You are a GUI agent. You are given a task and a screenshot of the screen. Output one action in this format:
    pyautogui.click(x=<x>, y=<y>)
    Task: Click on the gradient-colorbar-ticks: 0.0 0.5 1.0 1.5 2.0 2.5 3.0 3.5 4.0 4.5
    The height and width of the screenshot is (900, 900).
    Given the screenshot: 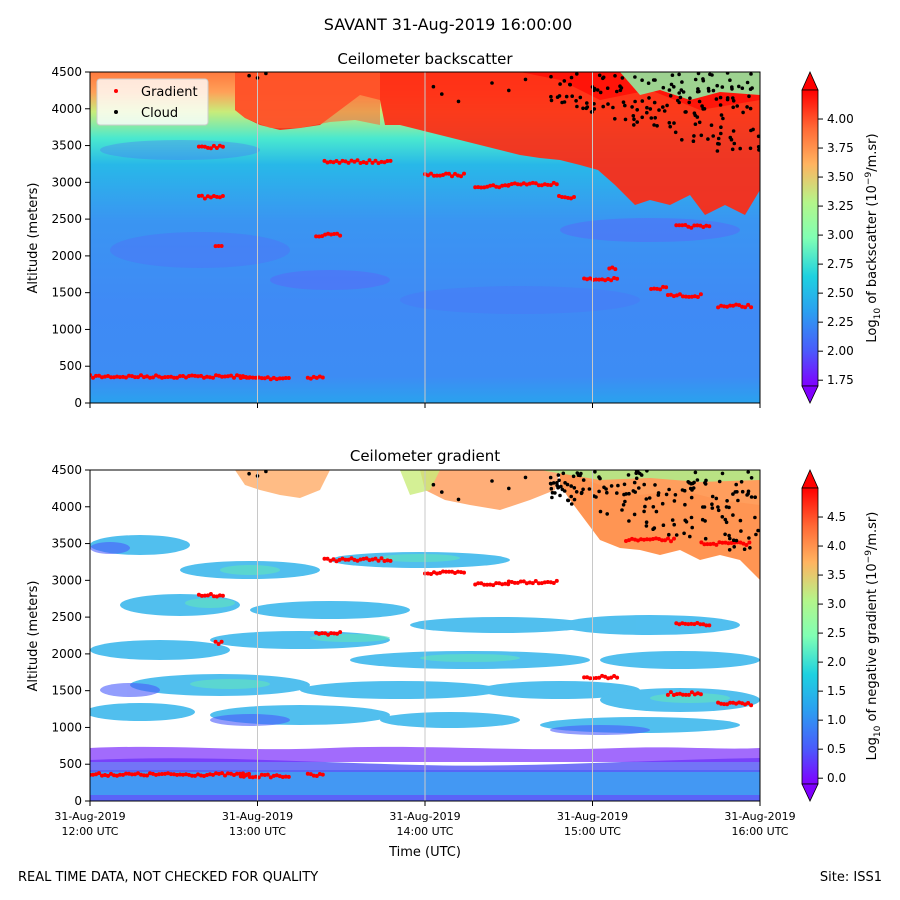 What is the action you would take?
    pyautogui.click(x=832, y=647)
    